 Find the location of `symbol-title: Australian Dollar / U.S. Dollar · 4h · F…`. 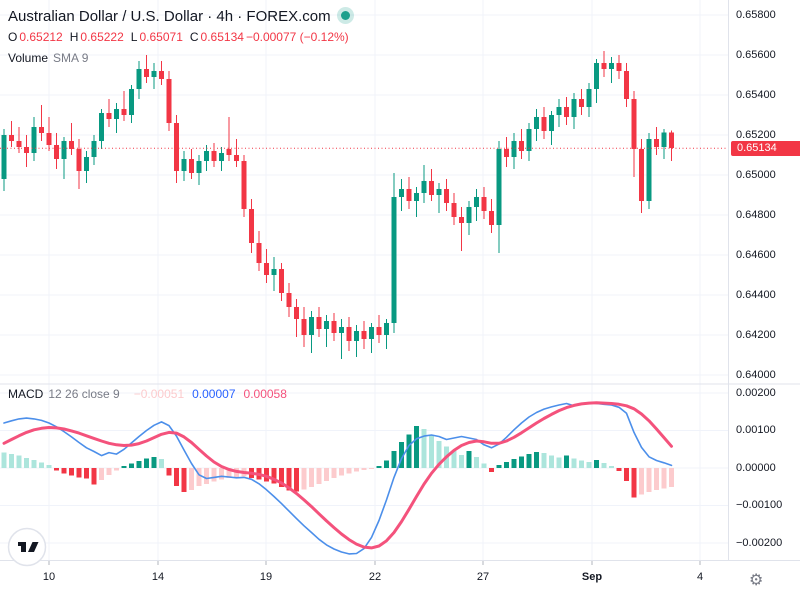

symbol-title: Australian Dollar / U.S. Dollar · 4h · F… is located at coordinates (169, 16).